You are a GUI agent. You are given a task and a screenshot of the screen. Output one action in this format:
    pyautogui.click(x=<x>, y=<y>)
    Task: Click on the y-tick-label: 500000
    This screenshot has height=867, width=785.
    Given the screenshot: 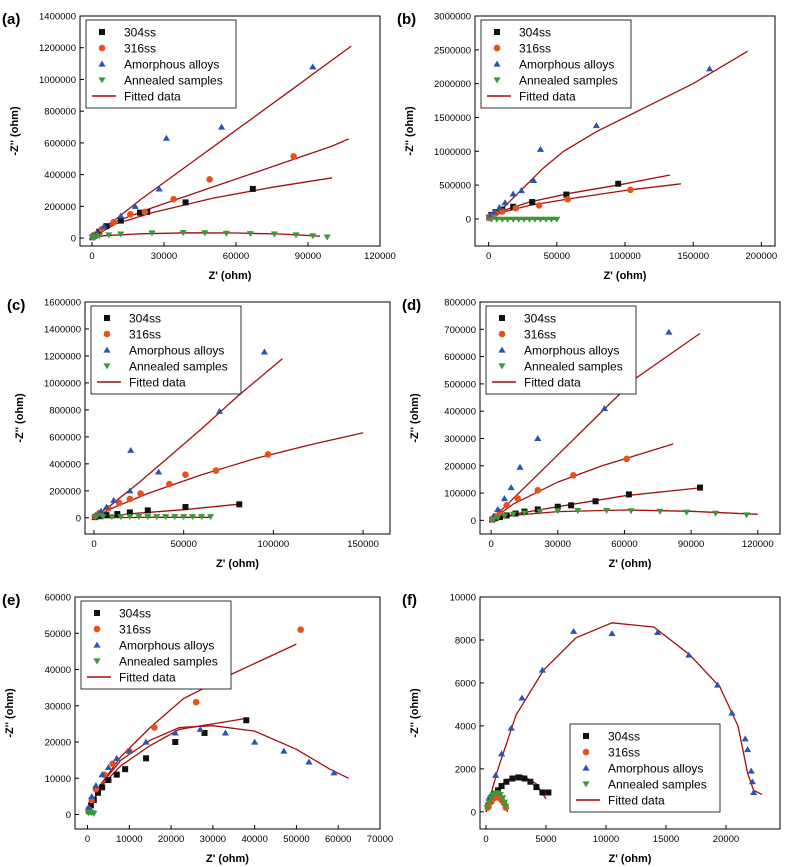 What is the action you would take?
    pyautogui.click(x=460, y=384)
    